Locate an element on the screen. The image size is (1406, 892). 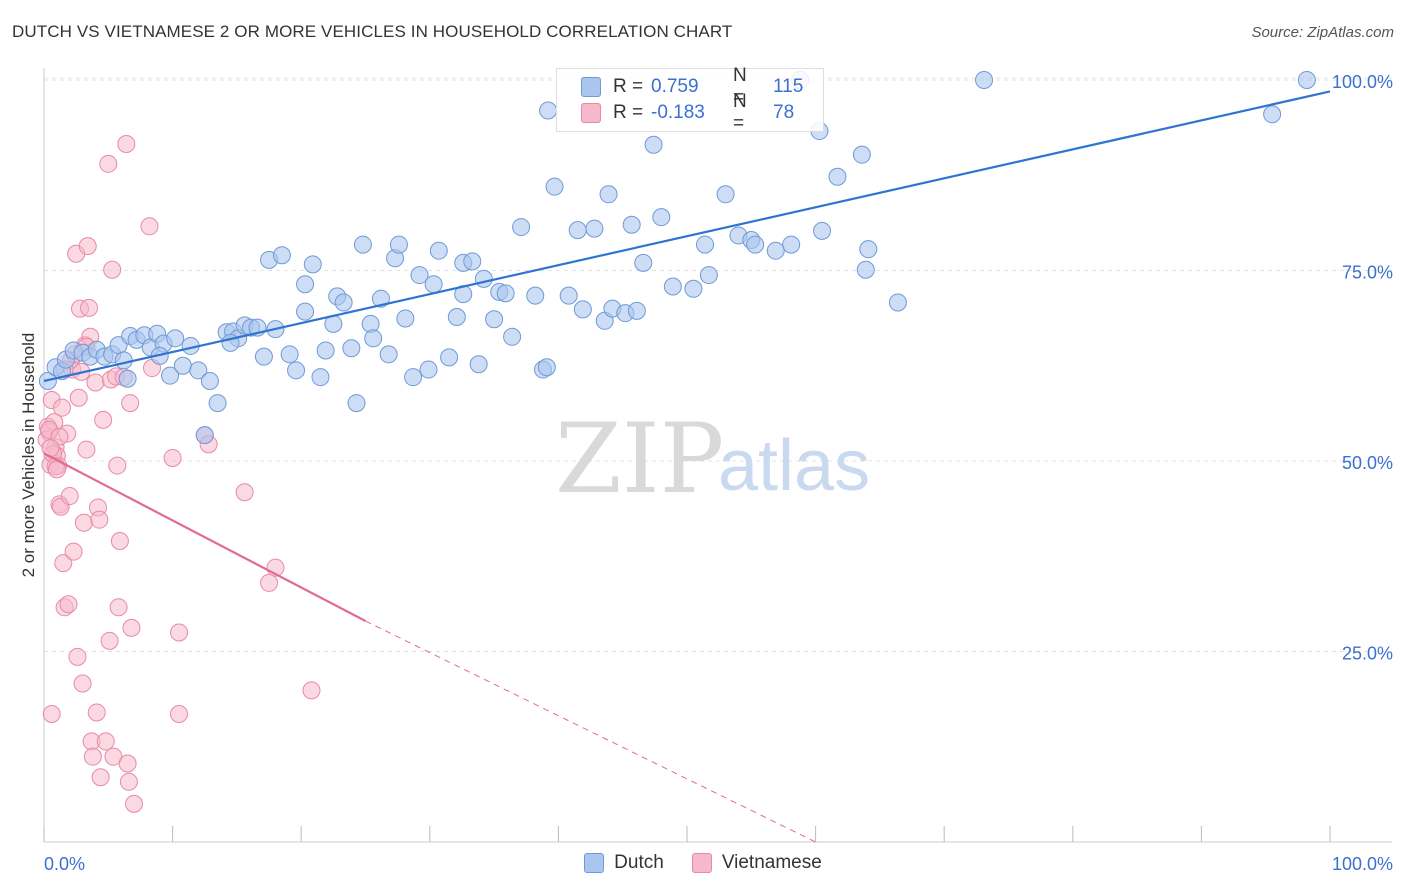
watermark-zip: ZIP is located at coordinates (639, 459).